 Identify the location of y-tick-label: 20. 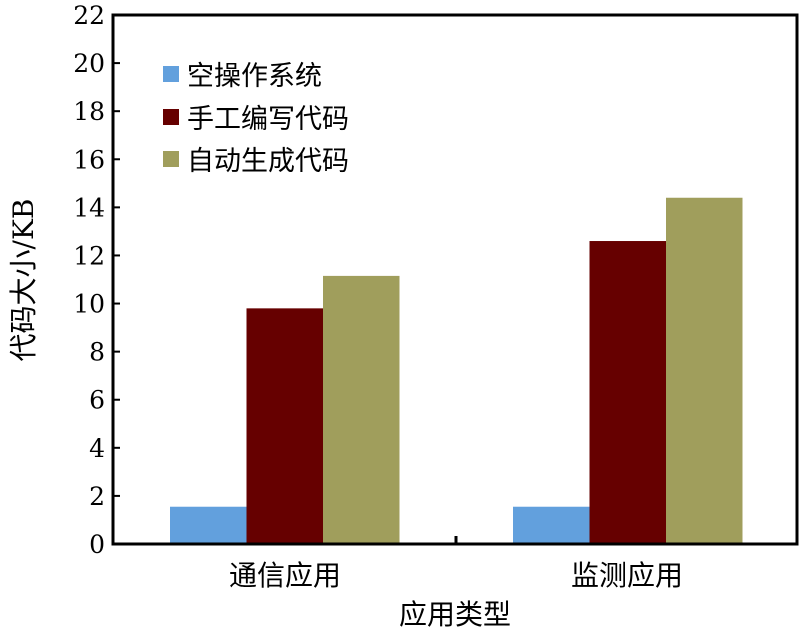
(89, 63).